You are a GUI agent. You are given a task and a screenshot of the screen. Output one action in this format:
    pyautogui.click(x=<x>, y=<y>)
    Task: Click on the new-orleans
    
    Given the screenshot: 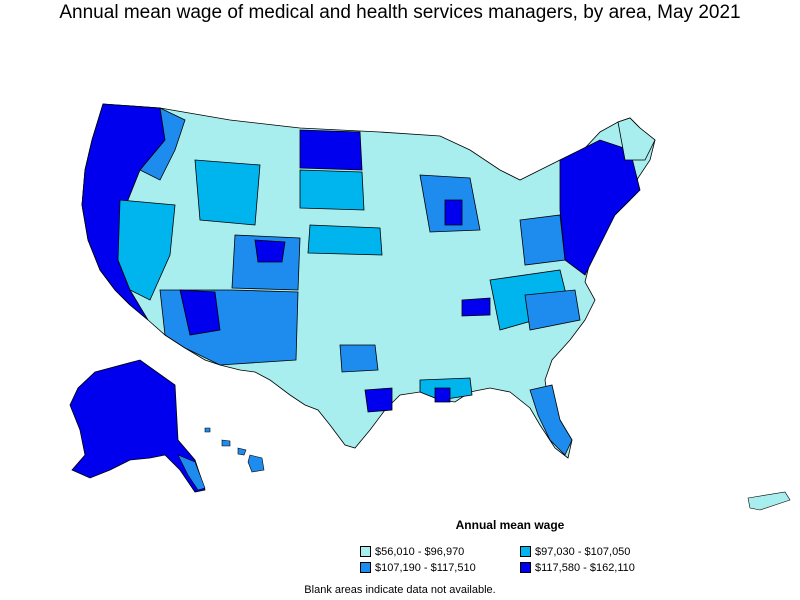 What is the action you would take?
    pyautogui.click(x=442, y=395)
    